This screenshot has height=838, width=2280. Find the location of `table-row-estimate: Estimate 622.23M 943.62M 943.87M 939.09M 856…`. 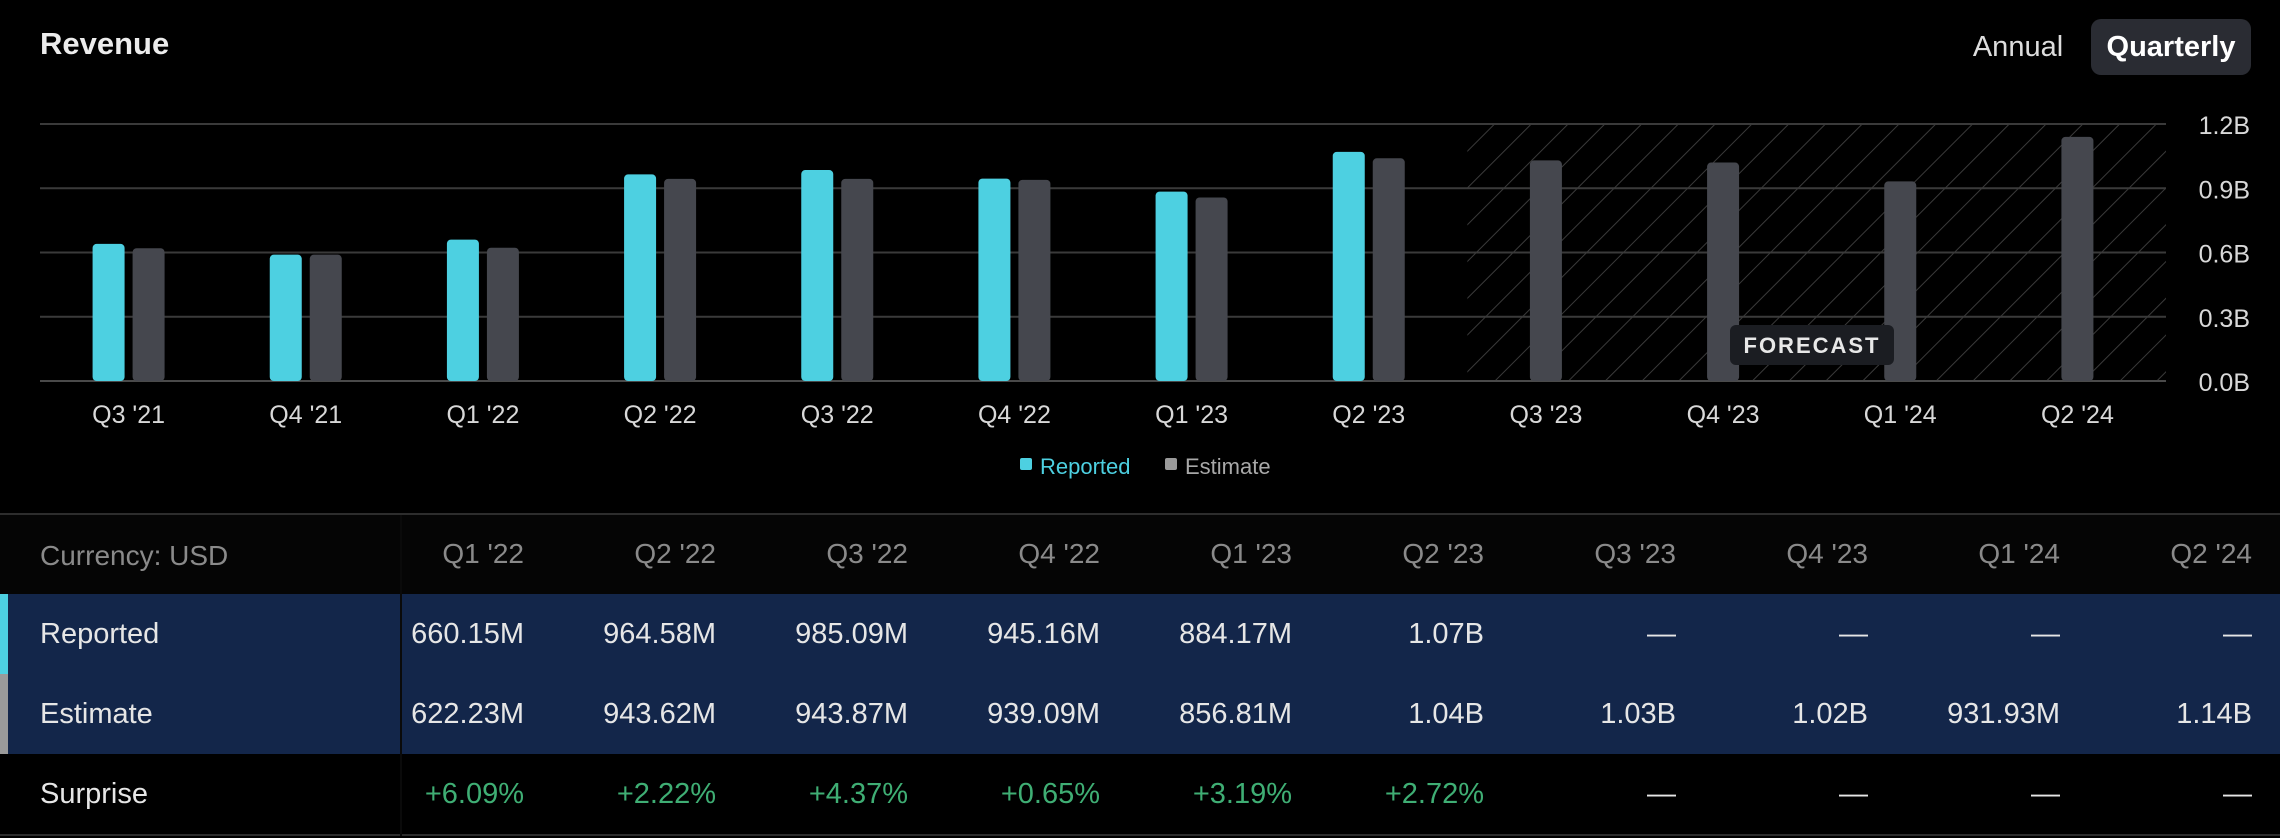

table-row-estimate: Estimate 622.23M 943.62M 943.87M 939.09M 856… is located at coordinates (1140, 714).